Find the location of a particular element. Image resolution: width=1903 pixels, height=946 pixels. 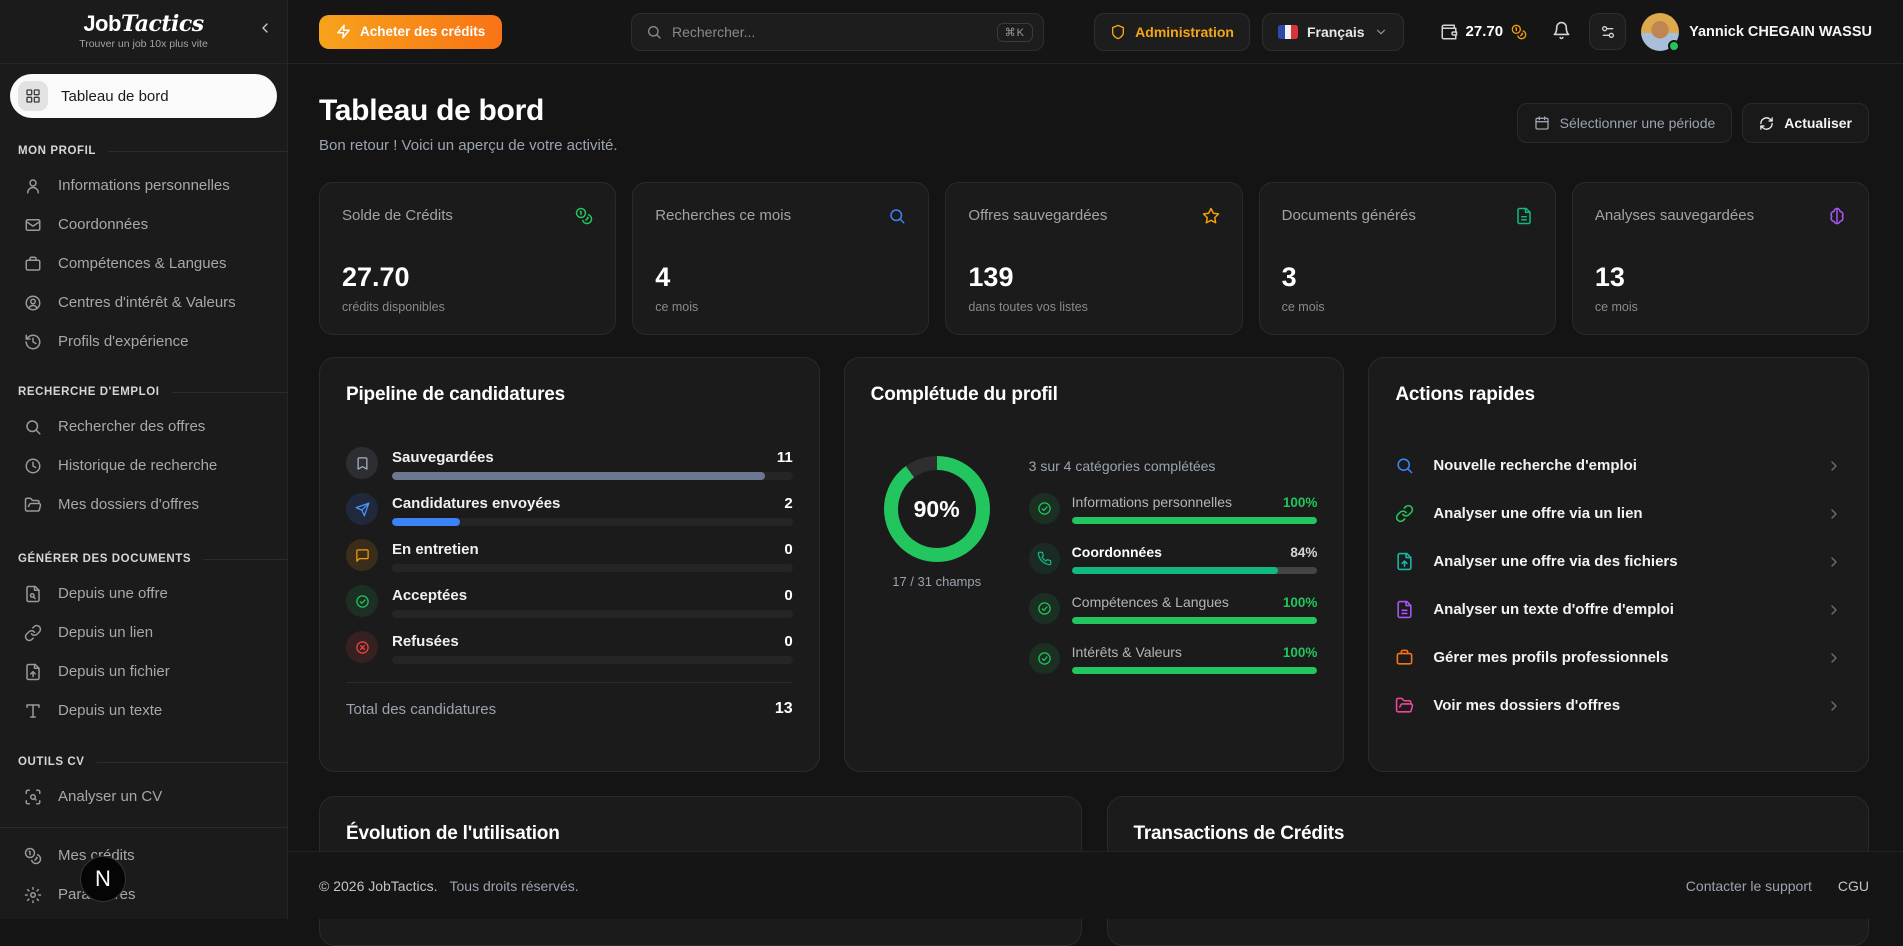

sidebar-item-label: Depuis une offre is located at coordinates (113, 593).